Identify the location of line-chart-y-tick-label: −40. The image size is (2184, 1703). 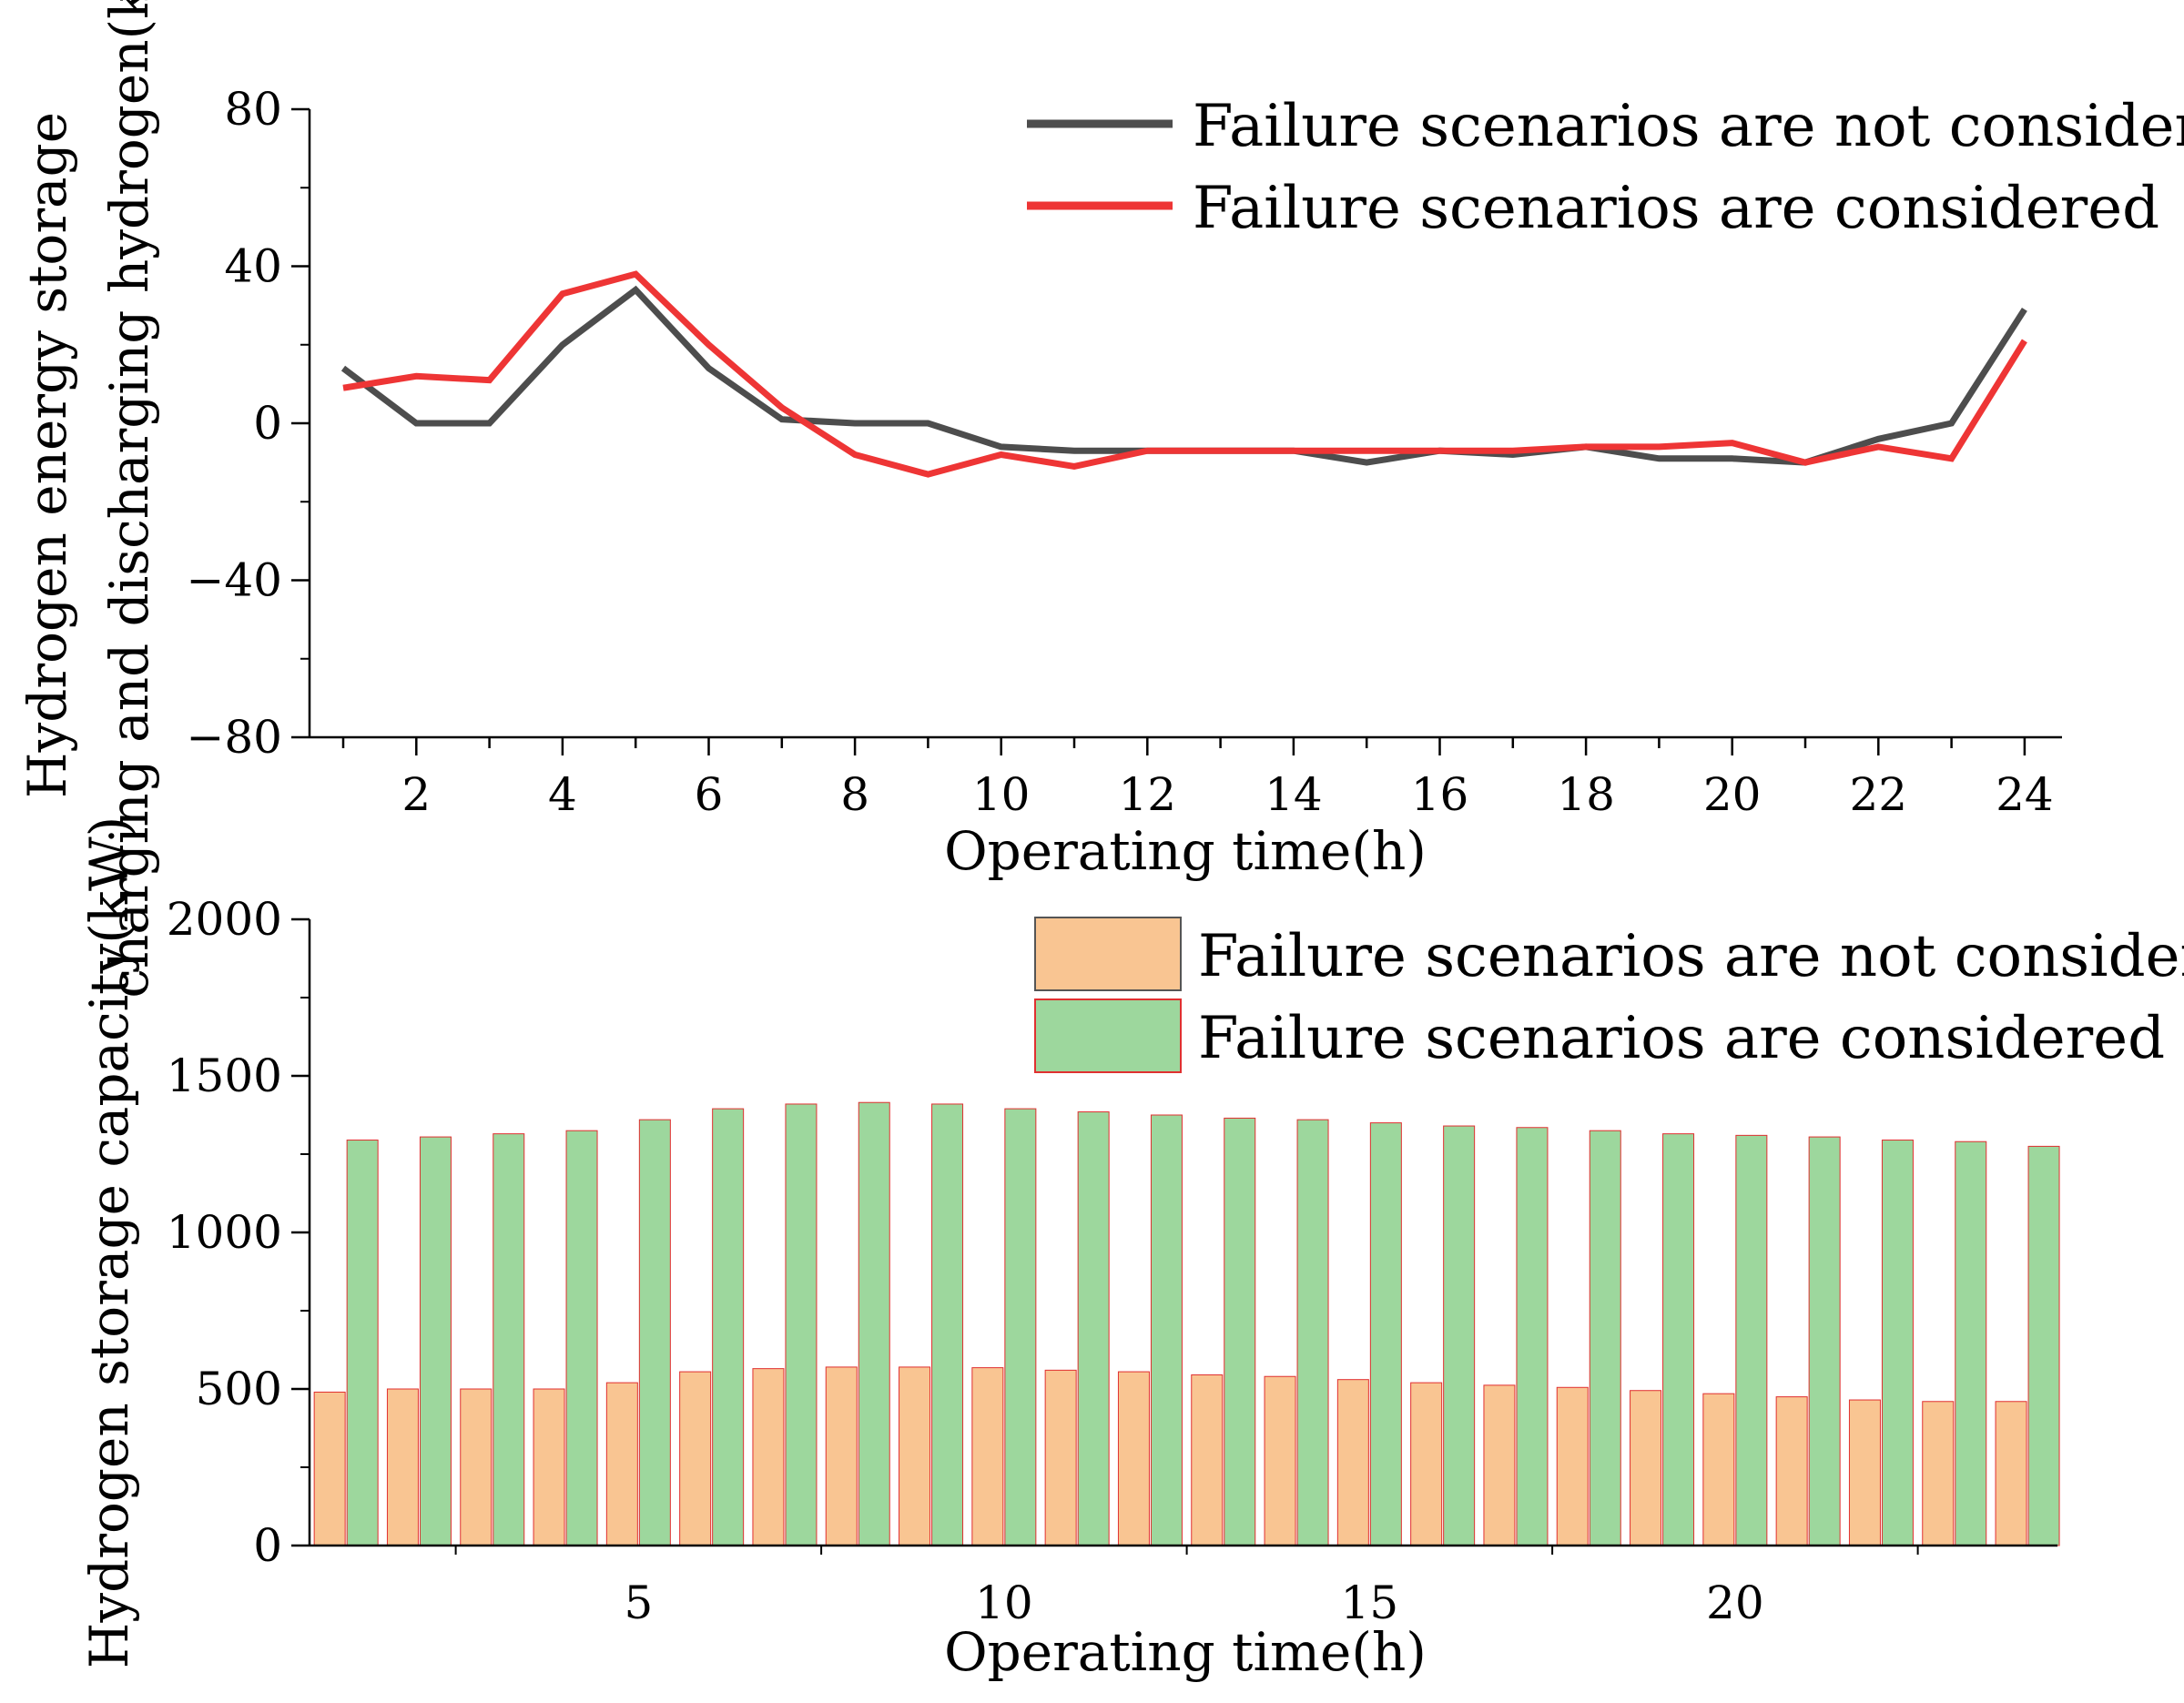
(234, 580).